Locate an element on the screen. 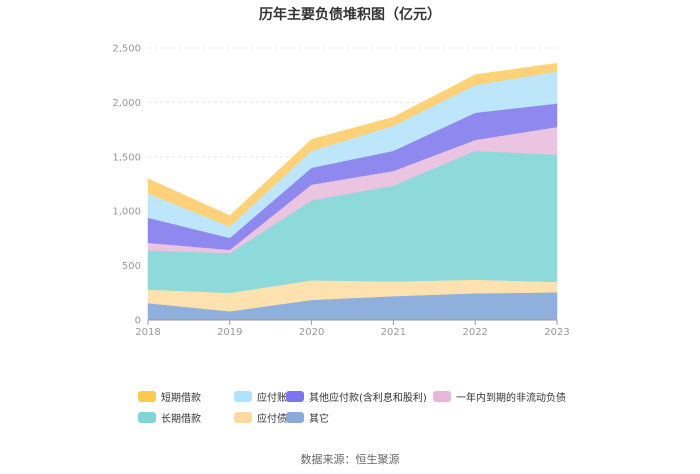  legend-label: 一年内到期的非流动负债 is located at coordinates (511, 398).